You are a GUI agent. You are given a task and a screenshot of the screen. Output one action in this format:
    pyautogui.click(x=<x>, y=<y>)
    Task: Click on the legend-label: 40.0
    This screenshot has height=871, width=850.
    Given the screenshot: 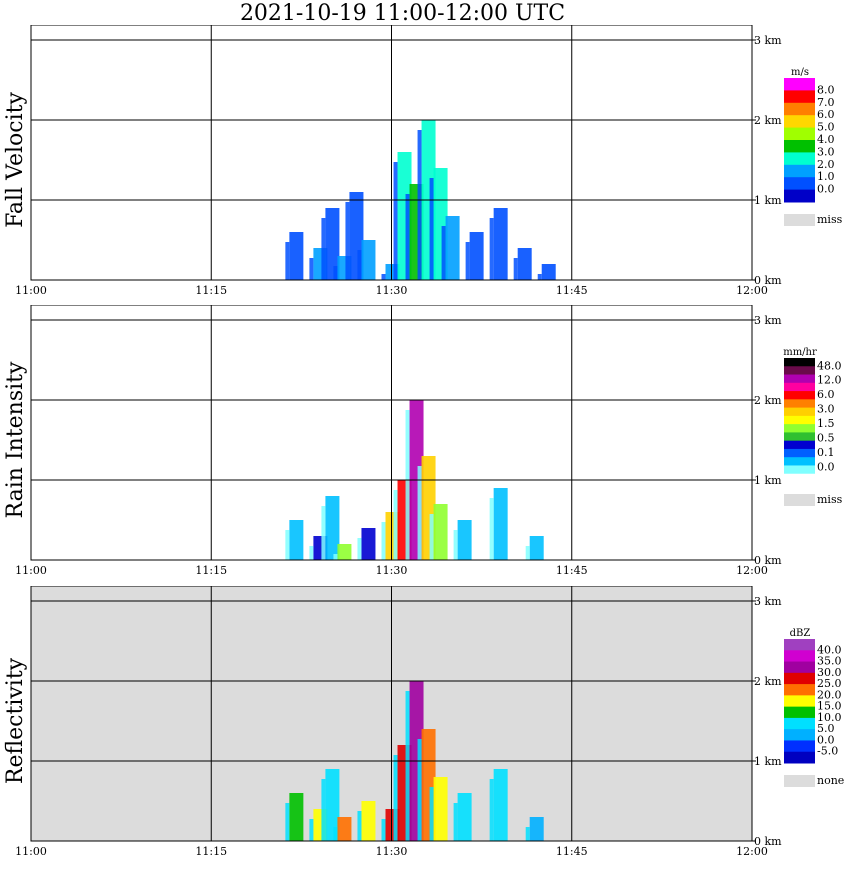 What is the action you would take?
    pyautogui.click(x=829, y=649)
    